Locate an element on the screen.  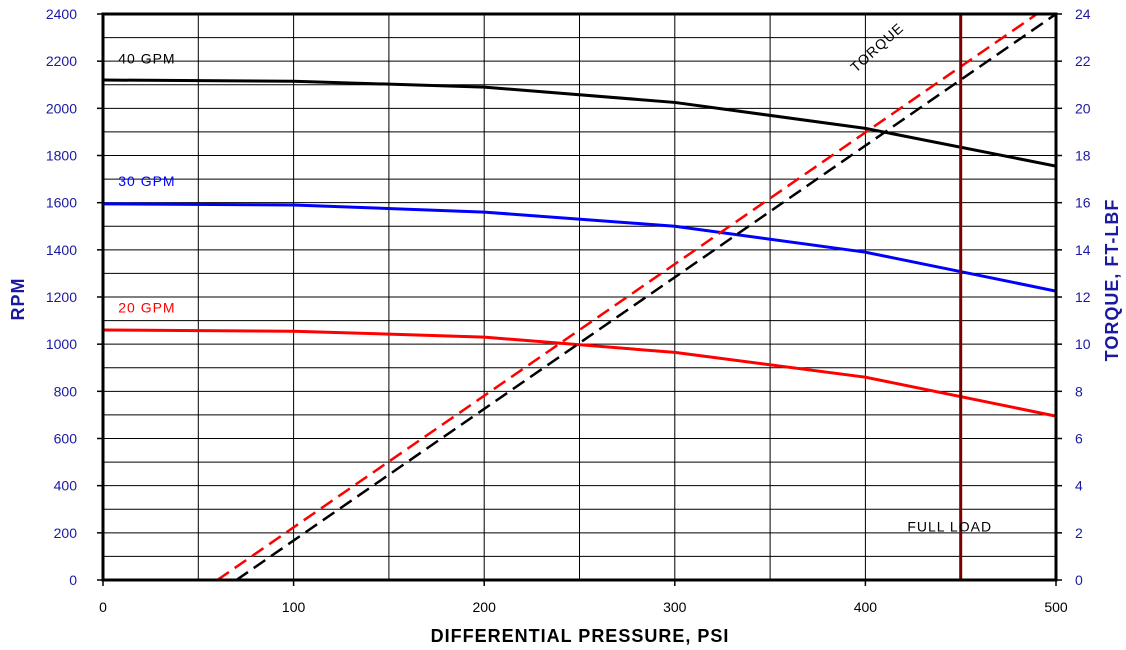
y2-tick-label: 6 is located at coordinates (1079, 439).